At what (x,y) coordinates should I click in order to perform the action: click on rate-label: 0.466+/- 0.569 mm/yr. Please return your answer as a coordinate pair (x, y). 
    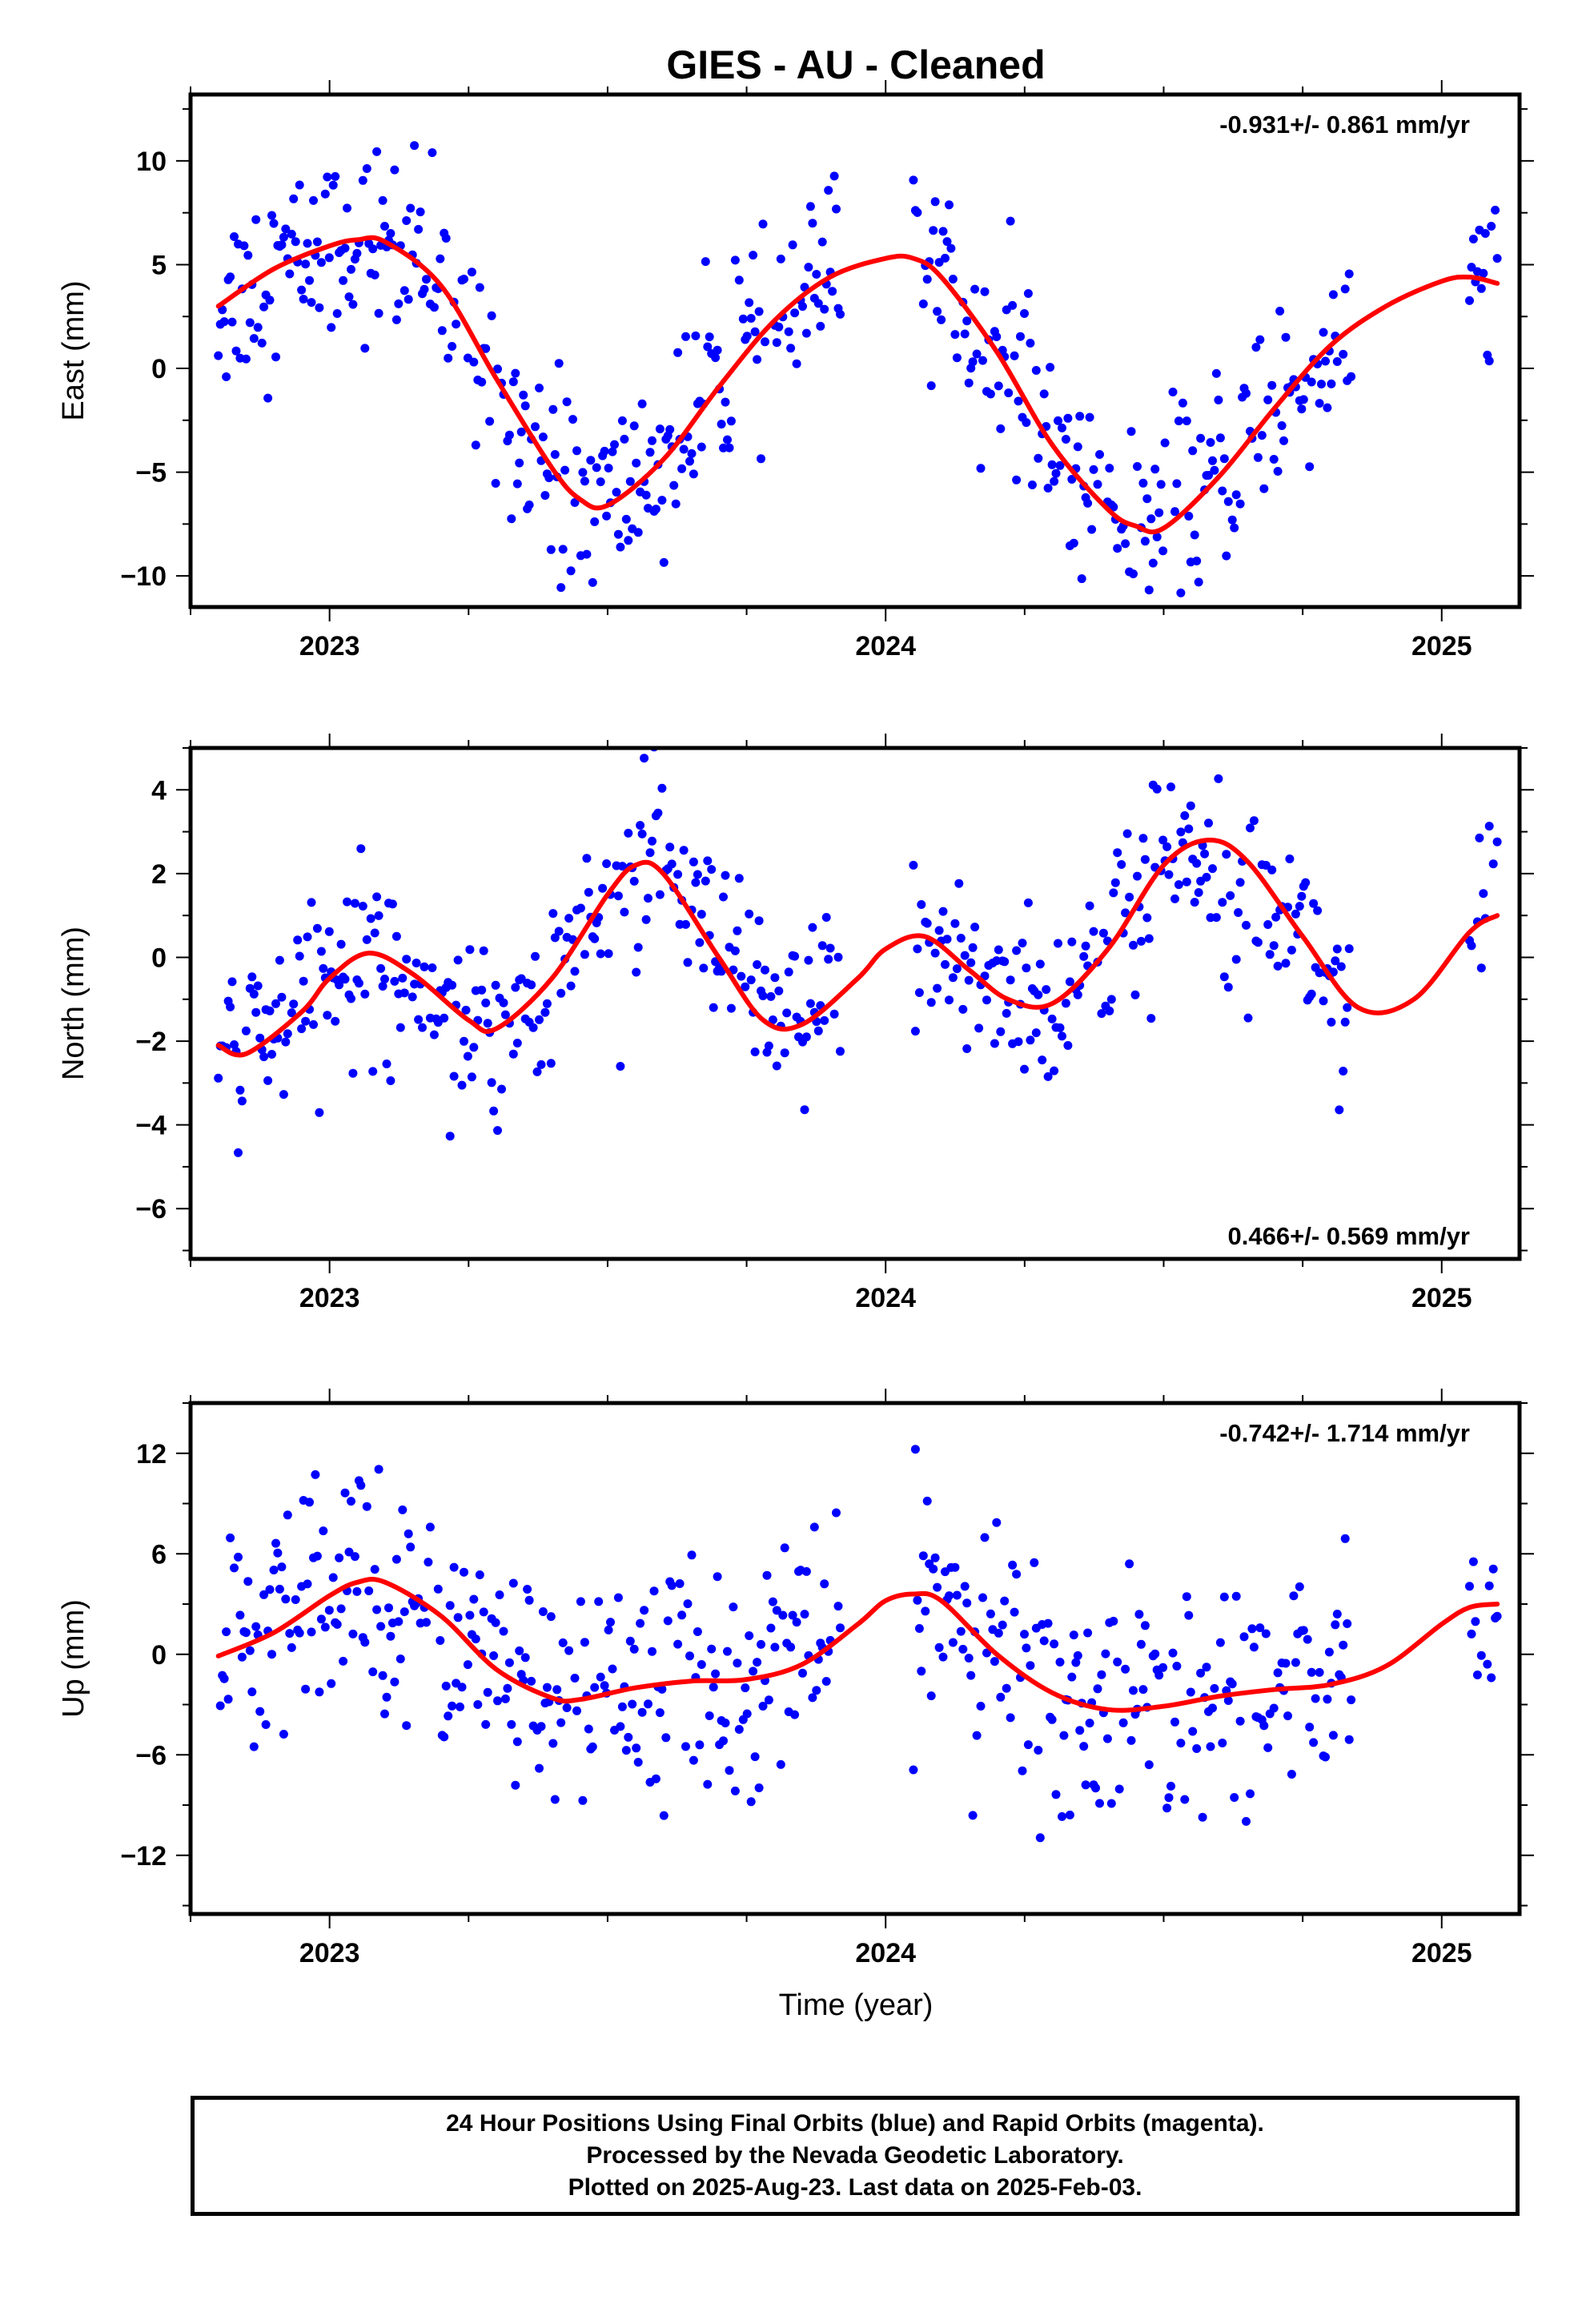
    Looking at the image, I should click on (1349, 1236).